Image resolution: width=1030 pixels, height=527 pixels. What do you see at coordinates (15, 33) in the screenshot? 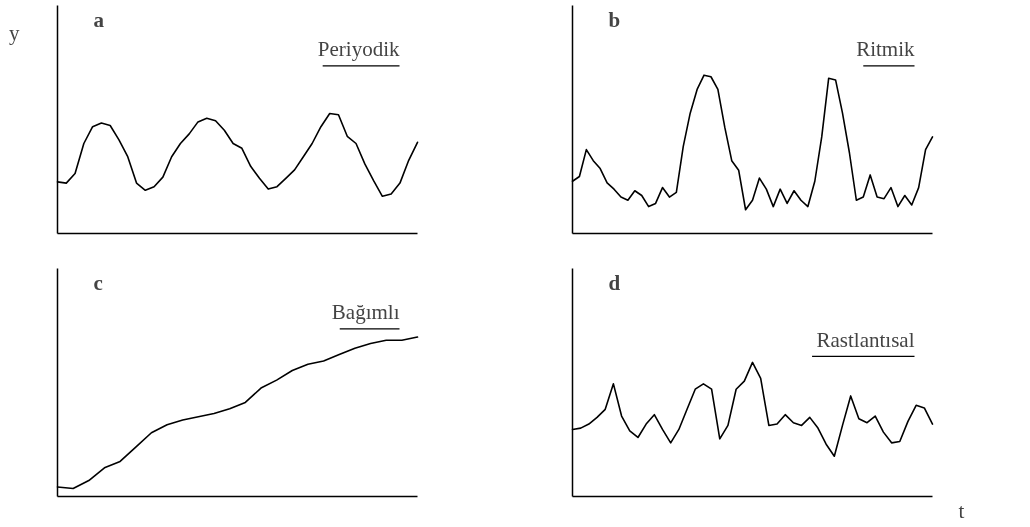
I see `y-axis-title: y` at bounding box center [15, 33].